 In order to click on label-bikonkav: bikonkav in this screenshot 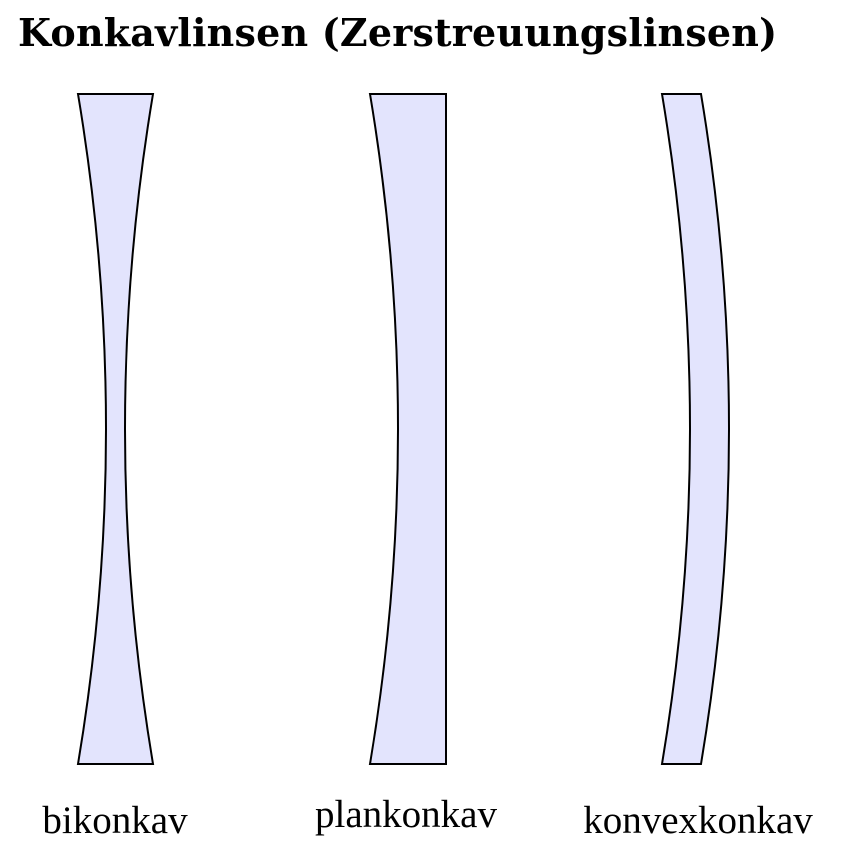, I will do `click(115, 820)`.